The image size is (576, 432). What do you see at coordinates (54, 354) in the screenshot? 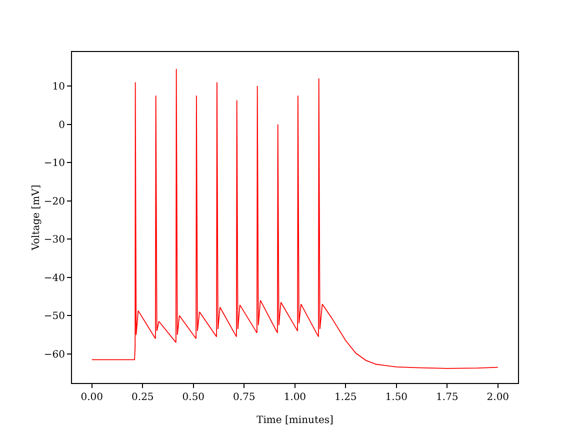
I see `y-tick-label: −60` at bounding box center [54, 354].